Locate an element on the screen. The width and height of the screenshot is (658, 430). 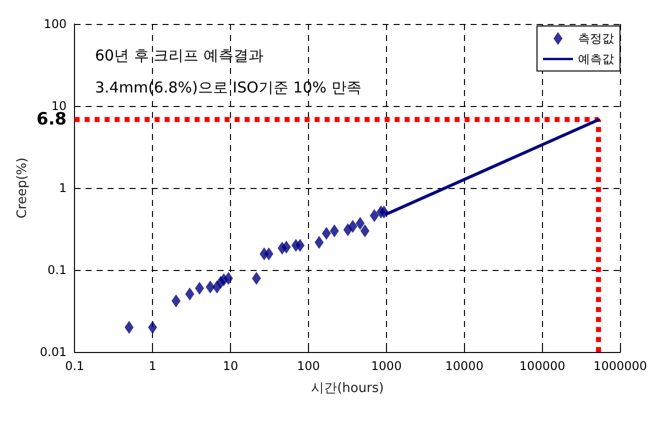
x-tick-label: 0.1 is located at coordinates (74, 366).